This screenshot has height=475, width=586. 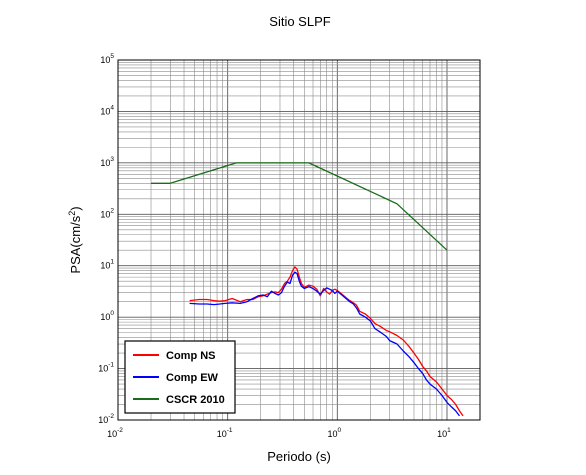 What do you see at coordinates (195, 400) in the screenshot?
I see `legend-label: CSCR 2010` at bounding box center [195, 400].